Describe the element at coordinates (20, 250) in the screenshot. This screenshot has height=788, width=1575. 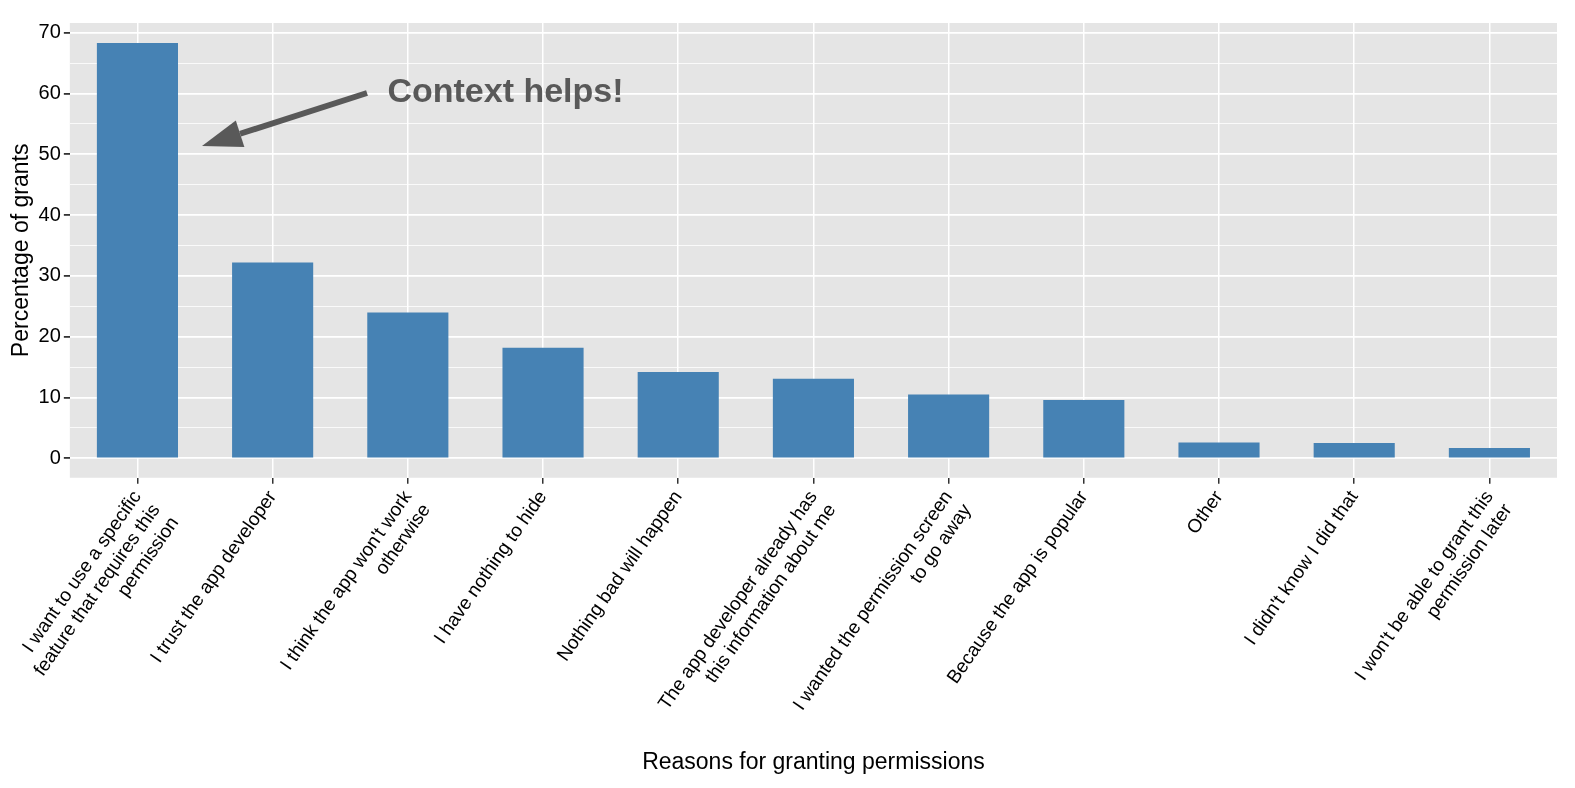
I see `y-axis-title: Percentage of grants` at that location.